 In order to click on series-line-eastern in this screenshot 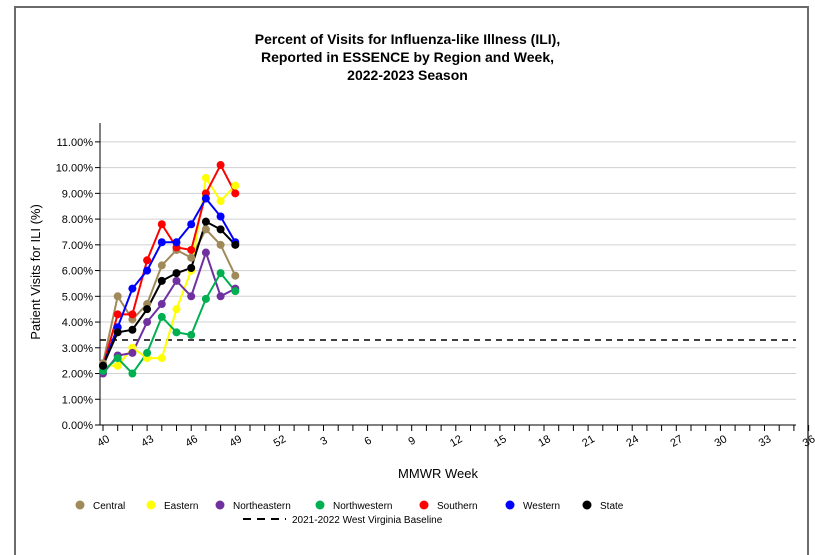, I will do `click(170, 271)`.